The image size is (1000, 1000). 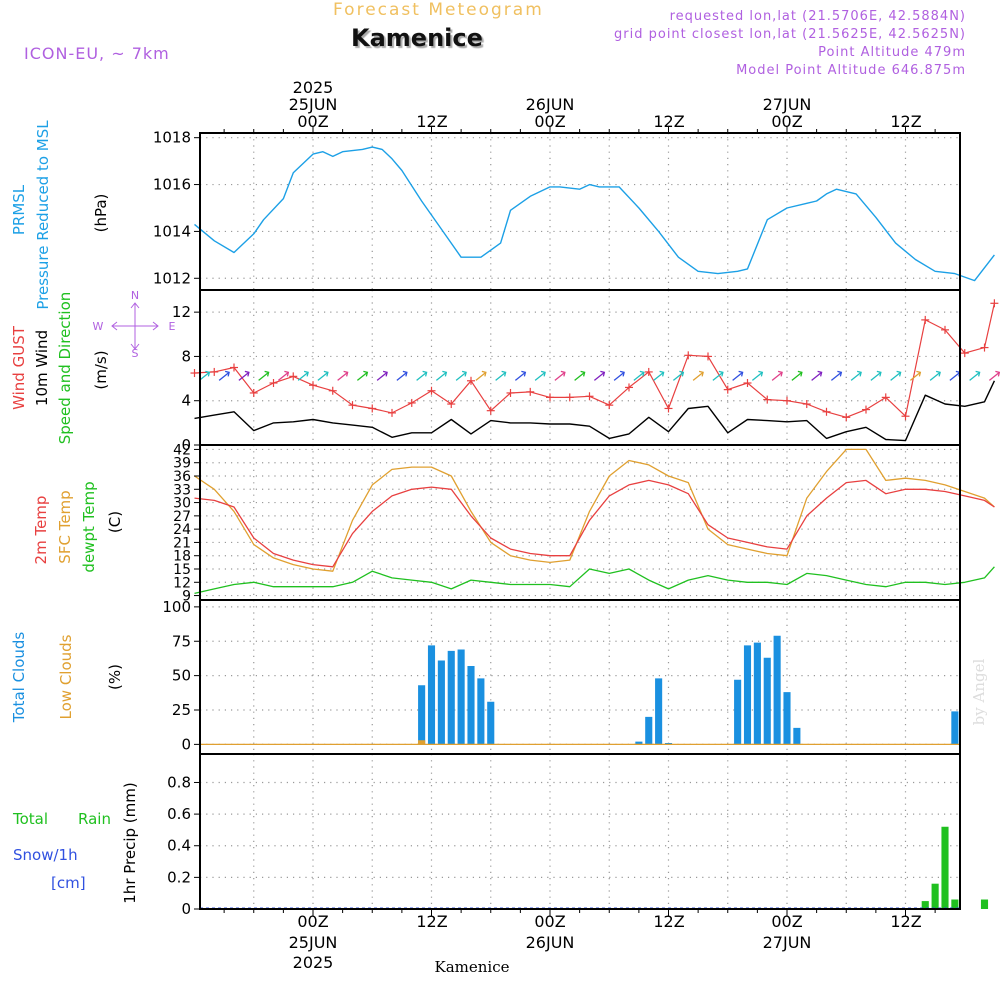 I want to click on ytick-label: 24, so click(x=182, y=530).